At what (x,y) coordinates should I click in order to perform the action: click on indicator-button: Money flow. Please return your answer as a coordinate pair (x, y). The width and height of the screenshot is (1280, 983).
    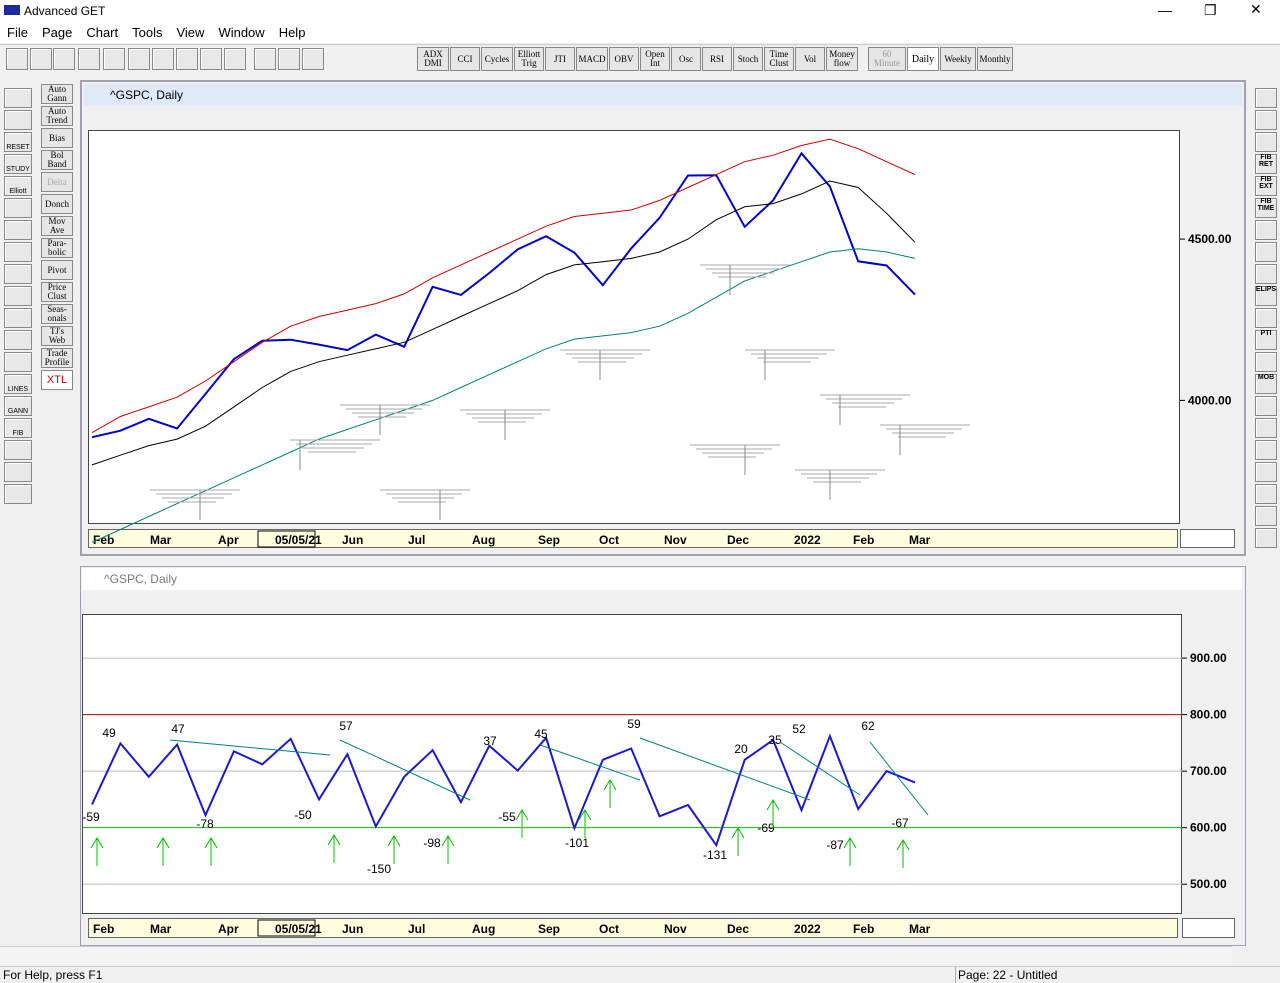
    Looking at the image, I should click on (842, 59).